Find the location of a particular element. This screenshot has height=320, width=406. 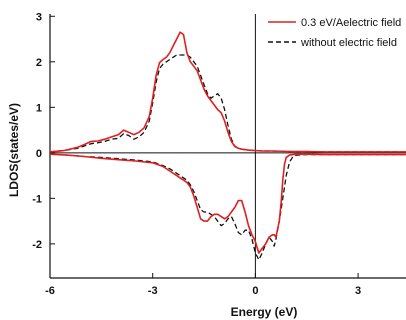

x-axis-ticks: -6 -3 0 3 is located at coordinates (203, 285).